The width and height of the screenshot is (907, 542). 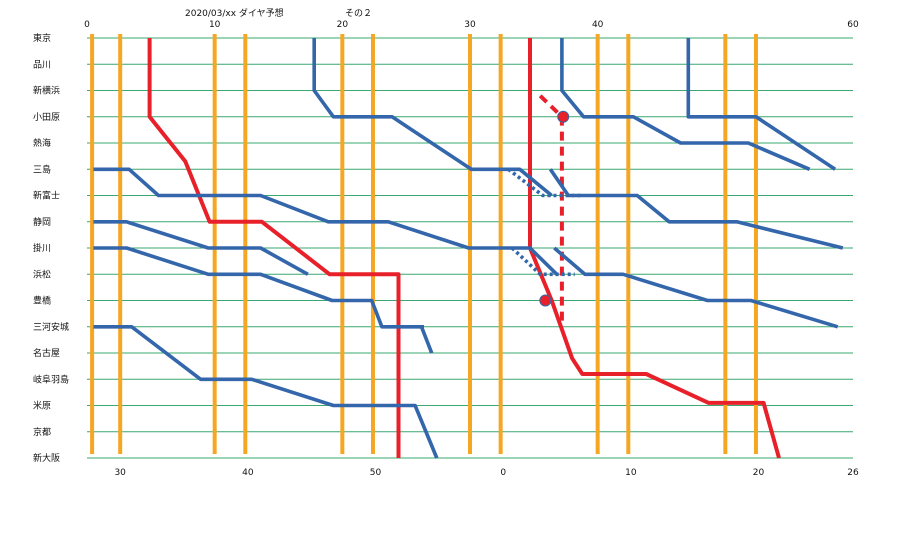 What do you see at coordinates (42, 38) in the screenshot?
I see `station-label: 東京` at bounding box center [42, 38].